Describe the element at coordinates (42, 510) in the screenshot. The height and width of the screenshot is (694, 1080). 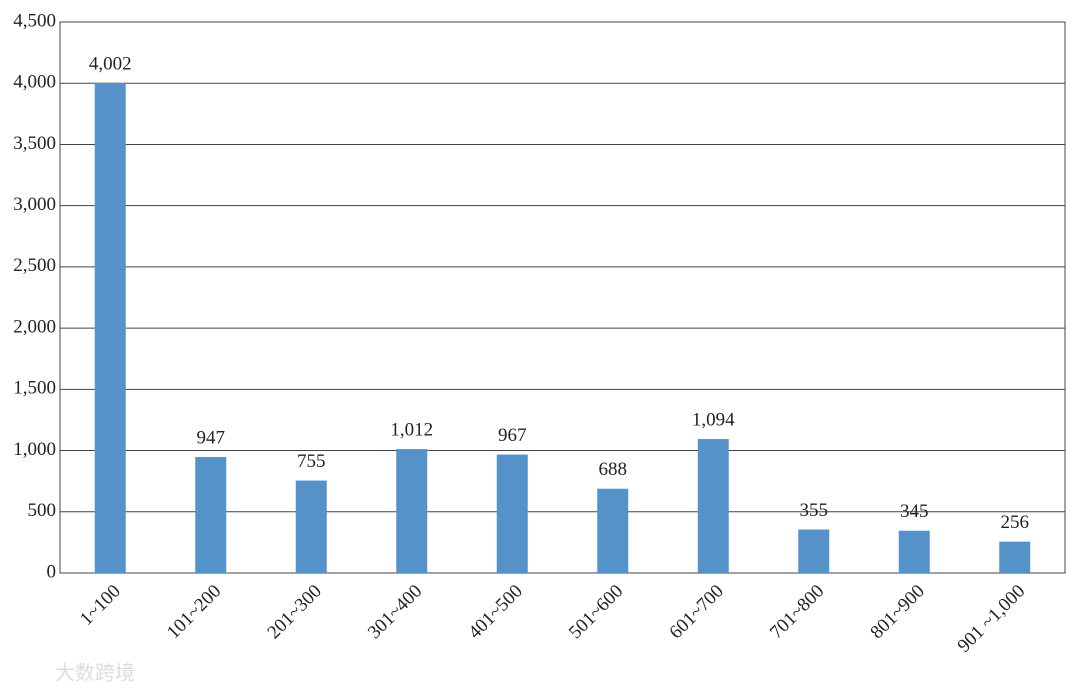
I see `y-tick-label: 500` at that location.